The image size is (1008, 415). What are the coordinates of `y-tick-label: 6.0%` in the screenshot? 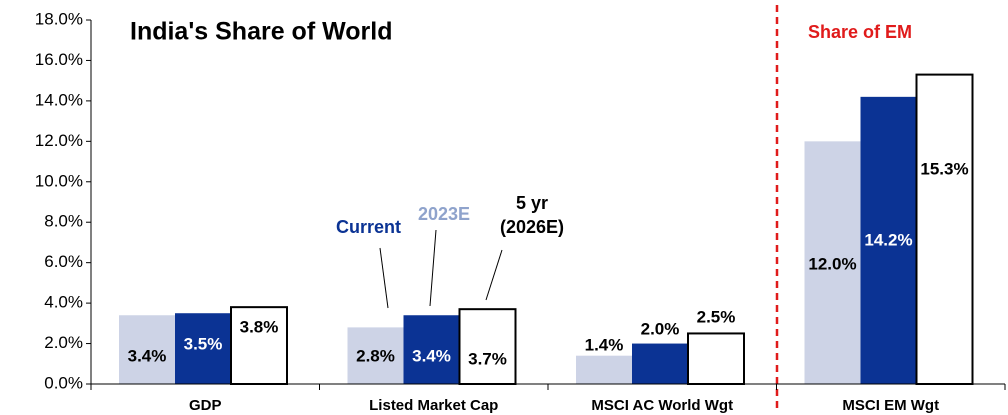 It's located at (63, 261).